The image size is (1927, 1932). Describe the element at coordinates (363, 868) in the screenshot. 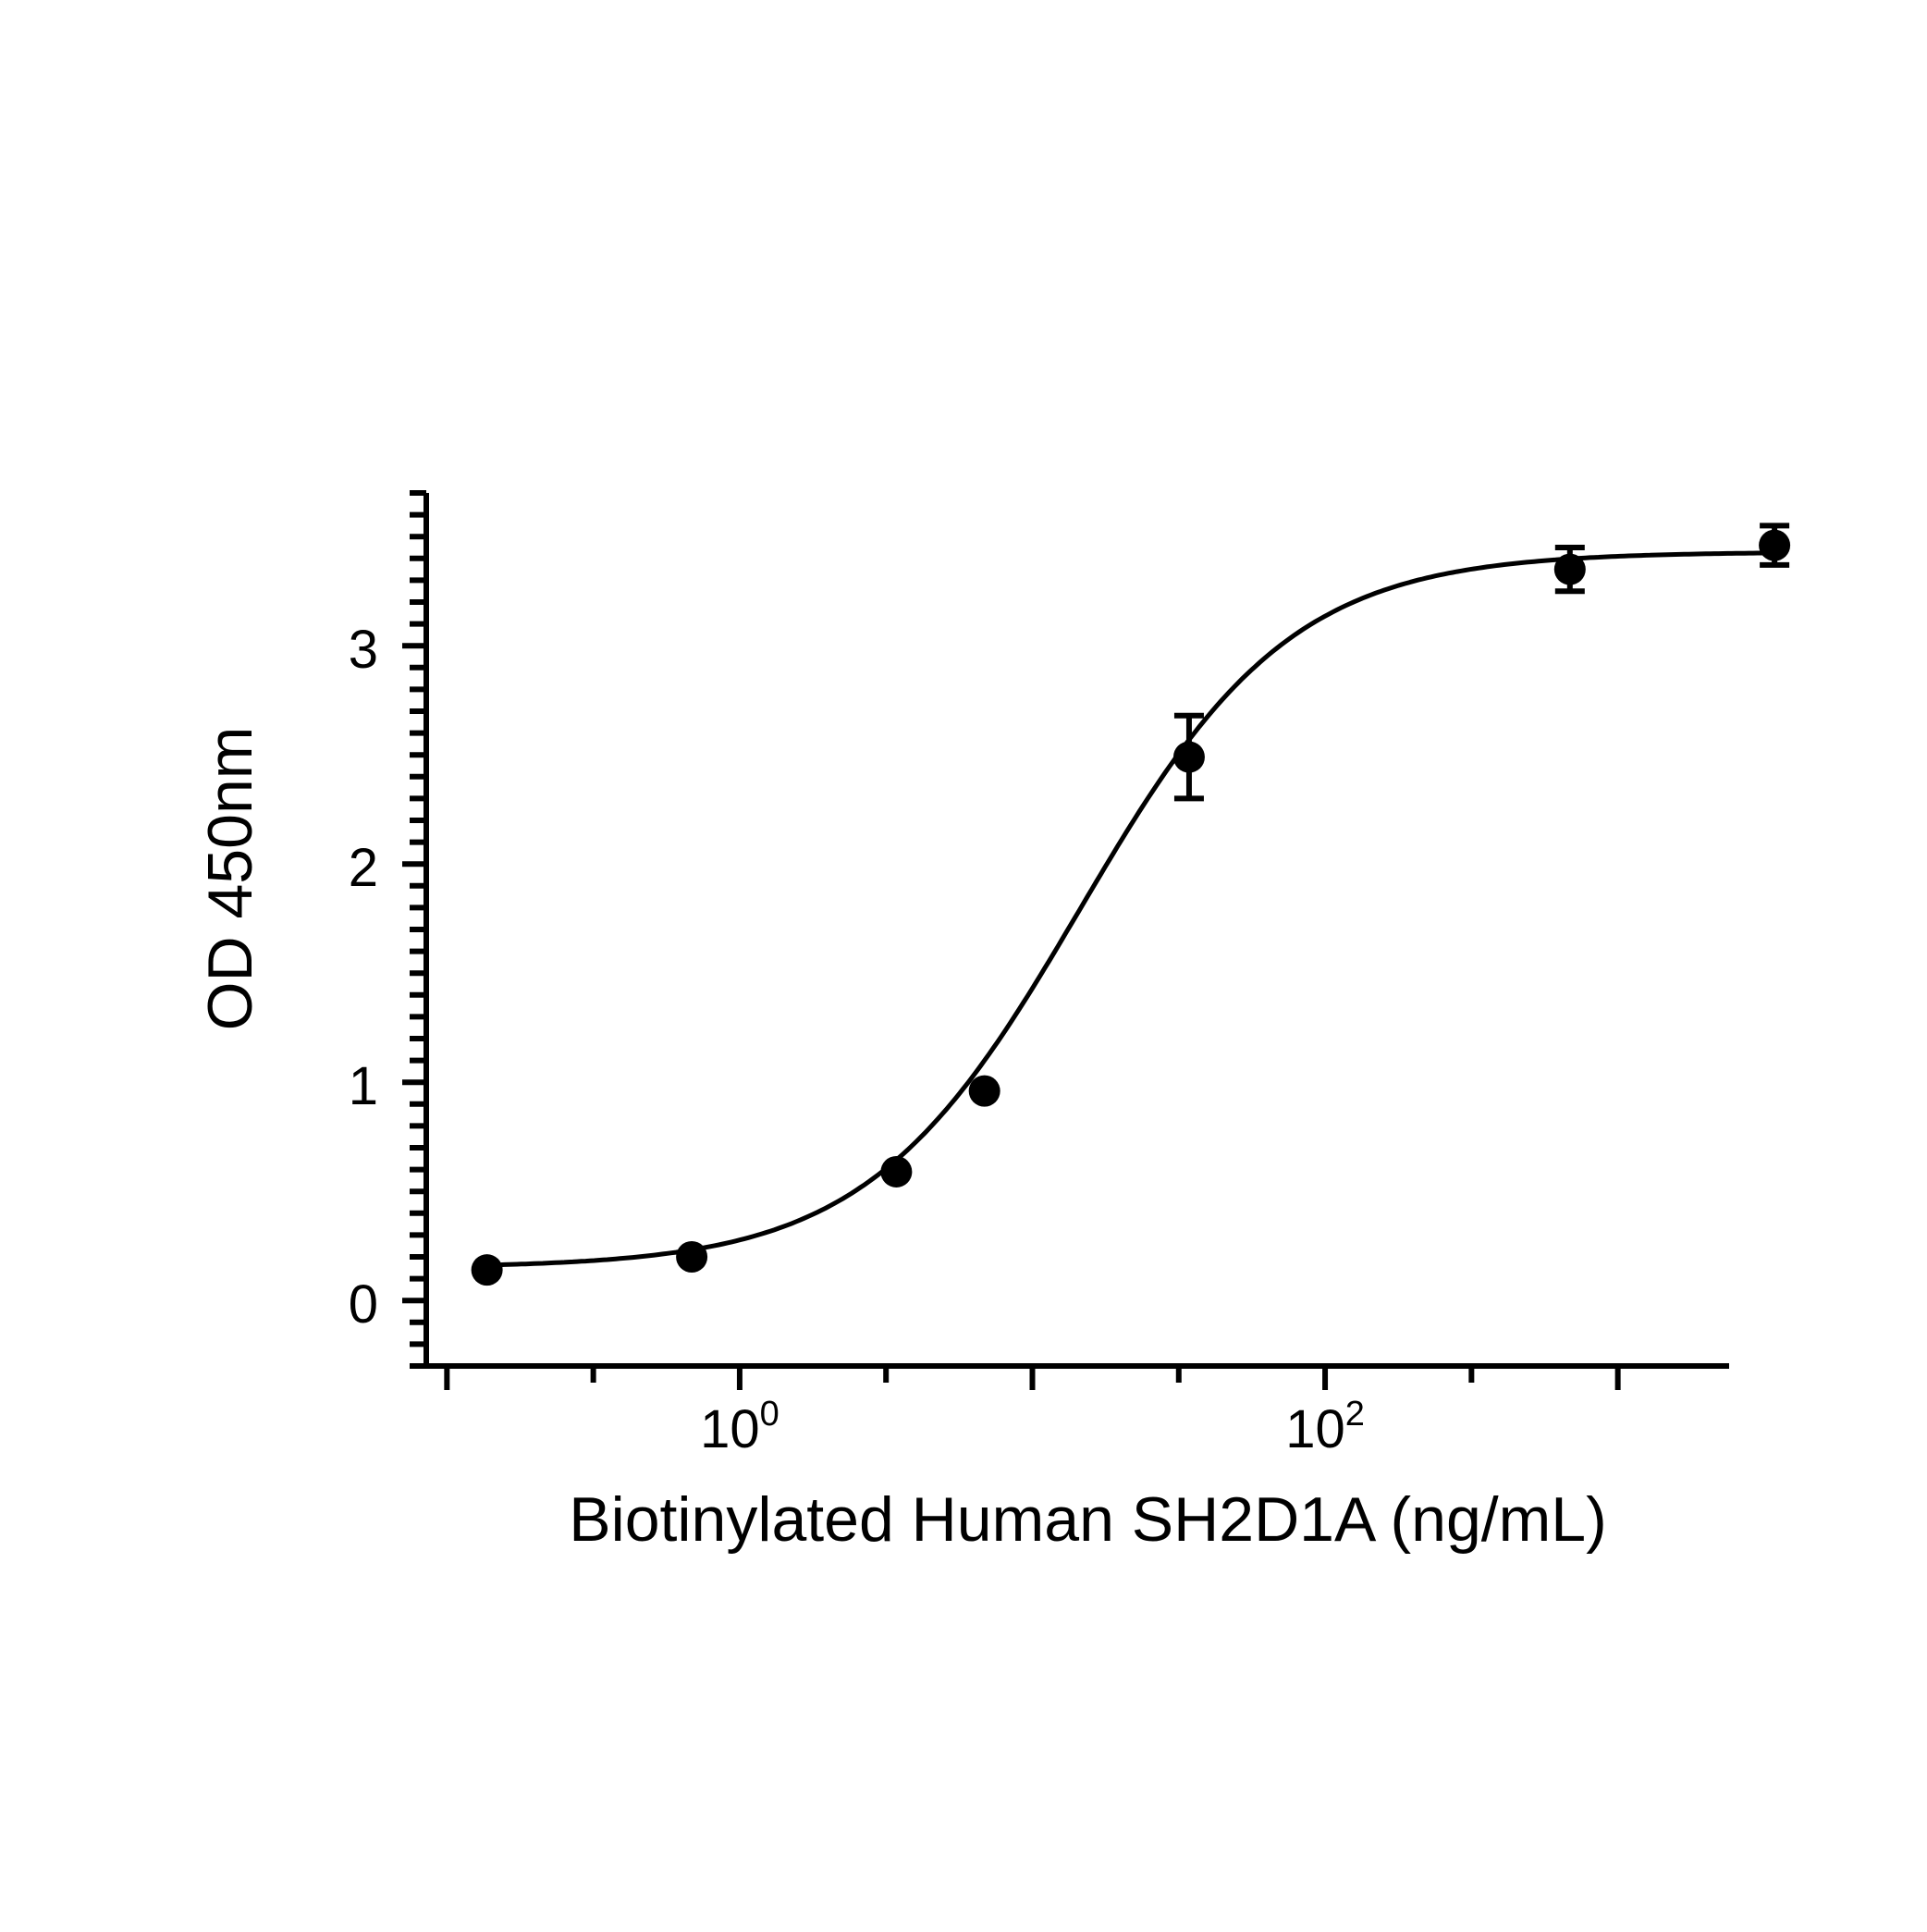

I see `y-tick-label: 2` at that location.